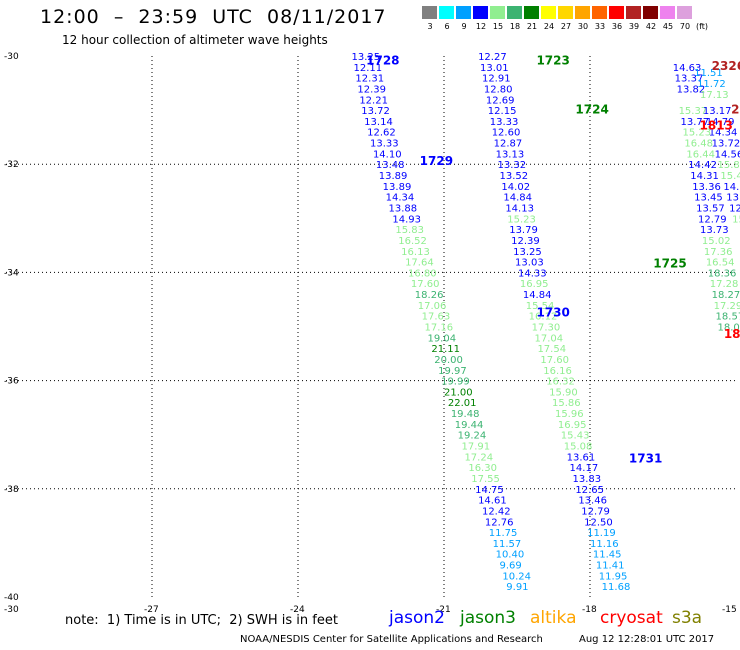 This screenshot has height=650, width=740. Describe the element at coordinates (551, 349) in the screenshot. I see `wave-height-value: 17.54` at that location.